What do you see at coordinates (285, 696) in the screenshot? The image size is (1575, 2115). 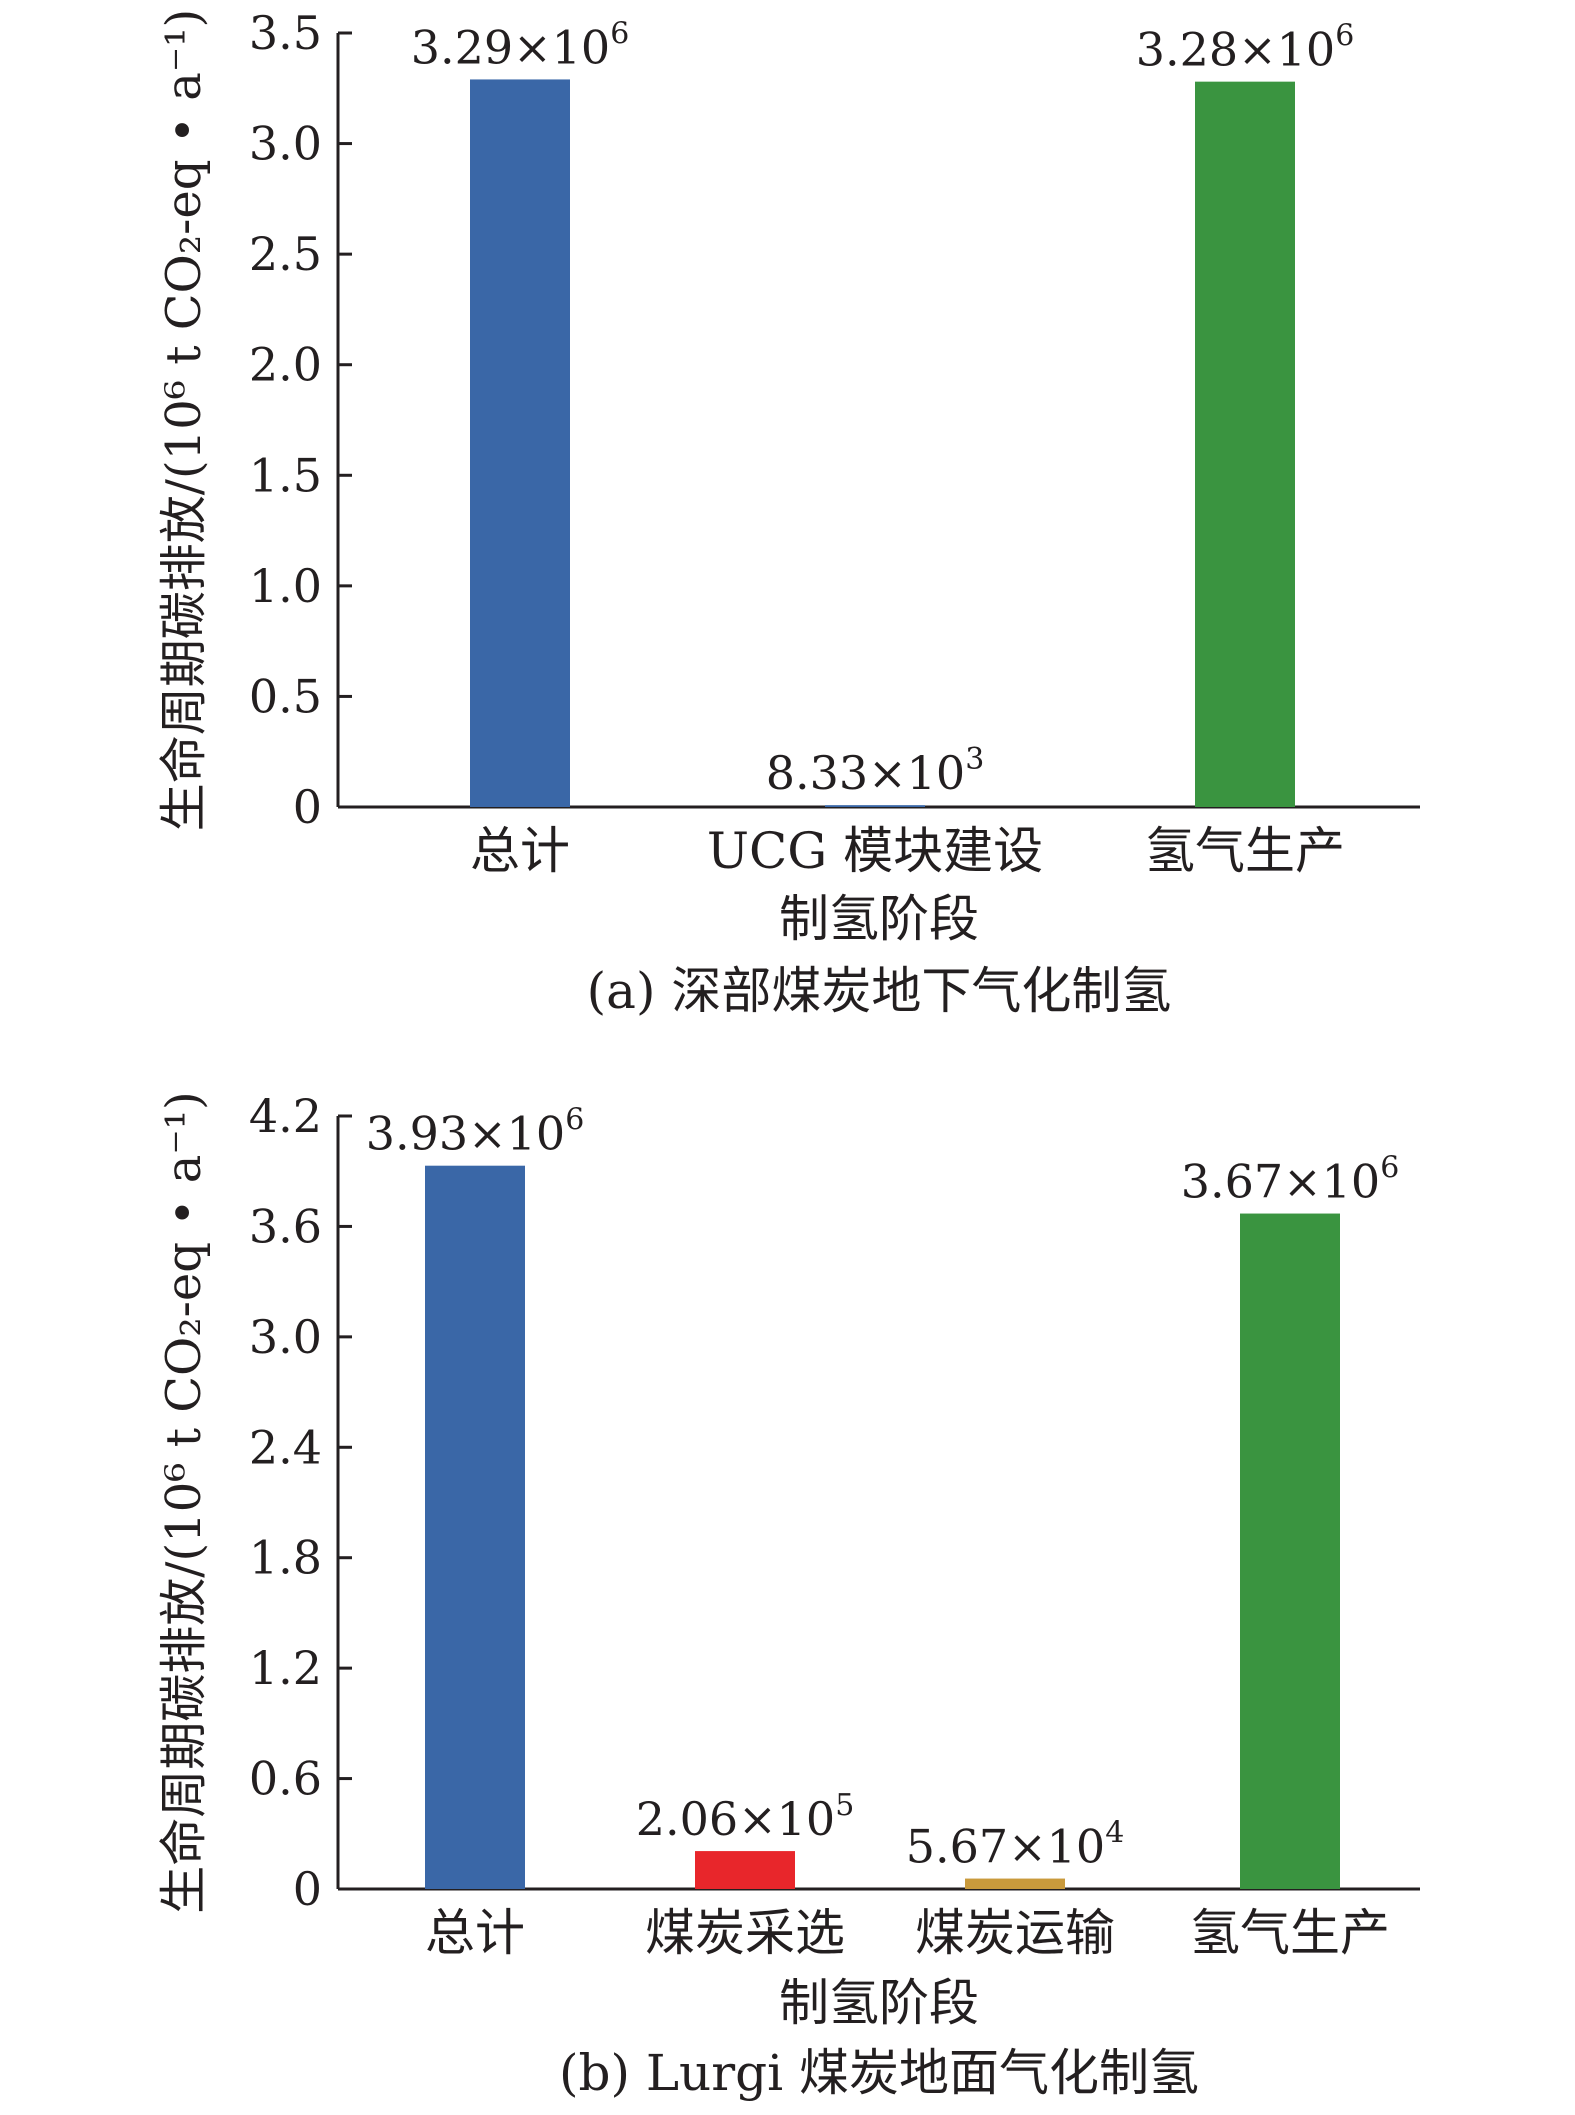 I see `y-tick-label: 0.5` at bounding box center [285, 696].